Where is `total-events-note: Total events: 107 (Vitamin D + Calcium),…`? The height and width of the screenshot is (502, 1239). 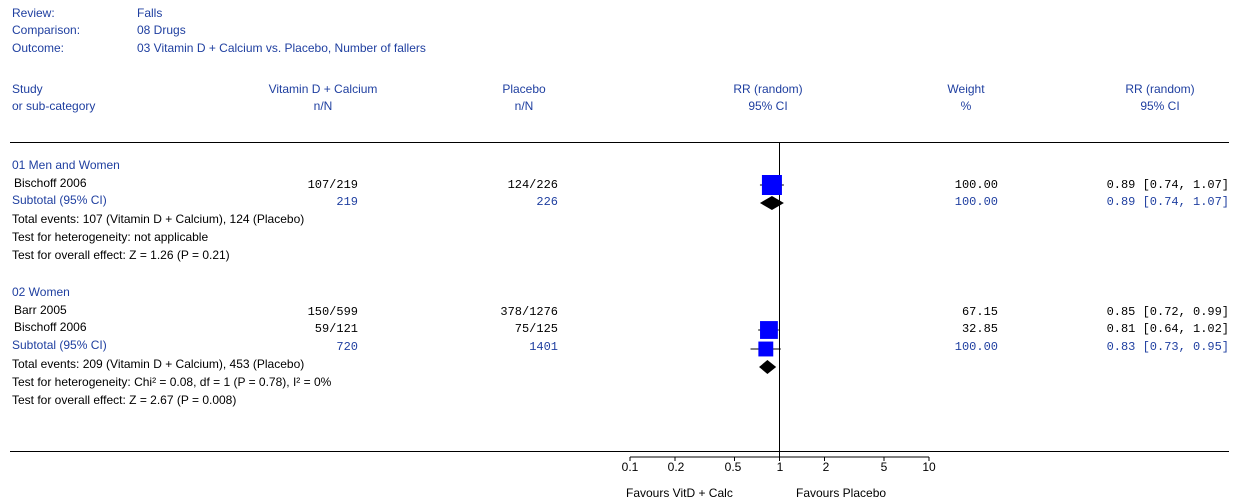
total-events-note: Total events: 107 (Vitamin D + Calcium),… is located at coordinates (158, 219).